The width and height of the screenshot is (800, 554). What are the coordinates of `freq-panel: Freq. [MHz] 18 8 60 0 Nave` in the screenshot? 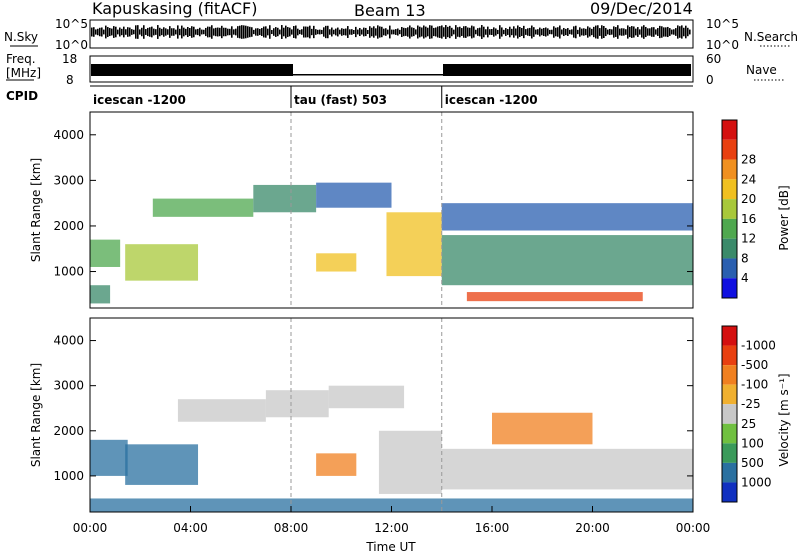 It's located at (395, 69).